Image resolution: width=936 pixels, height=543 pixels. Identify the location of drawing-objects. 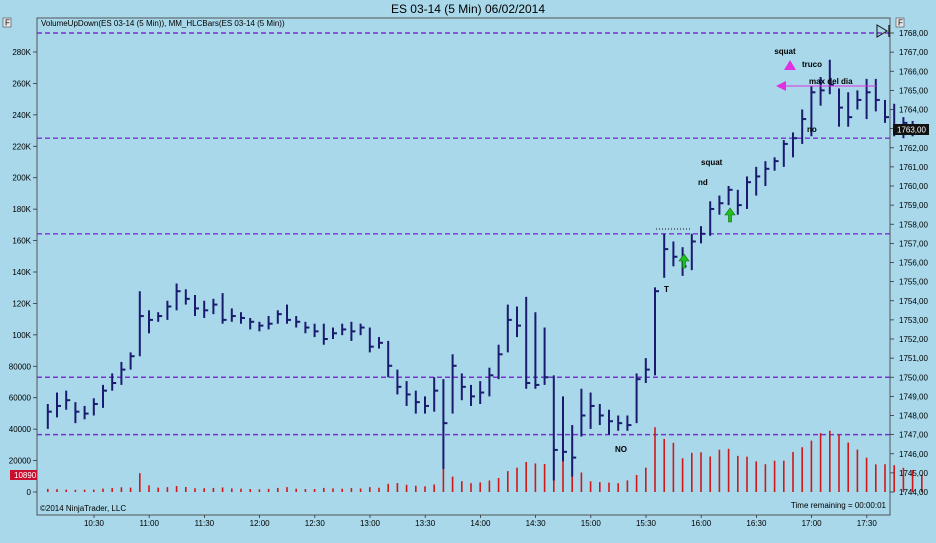
(766, 164).